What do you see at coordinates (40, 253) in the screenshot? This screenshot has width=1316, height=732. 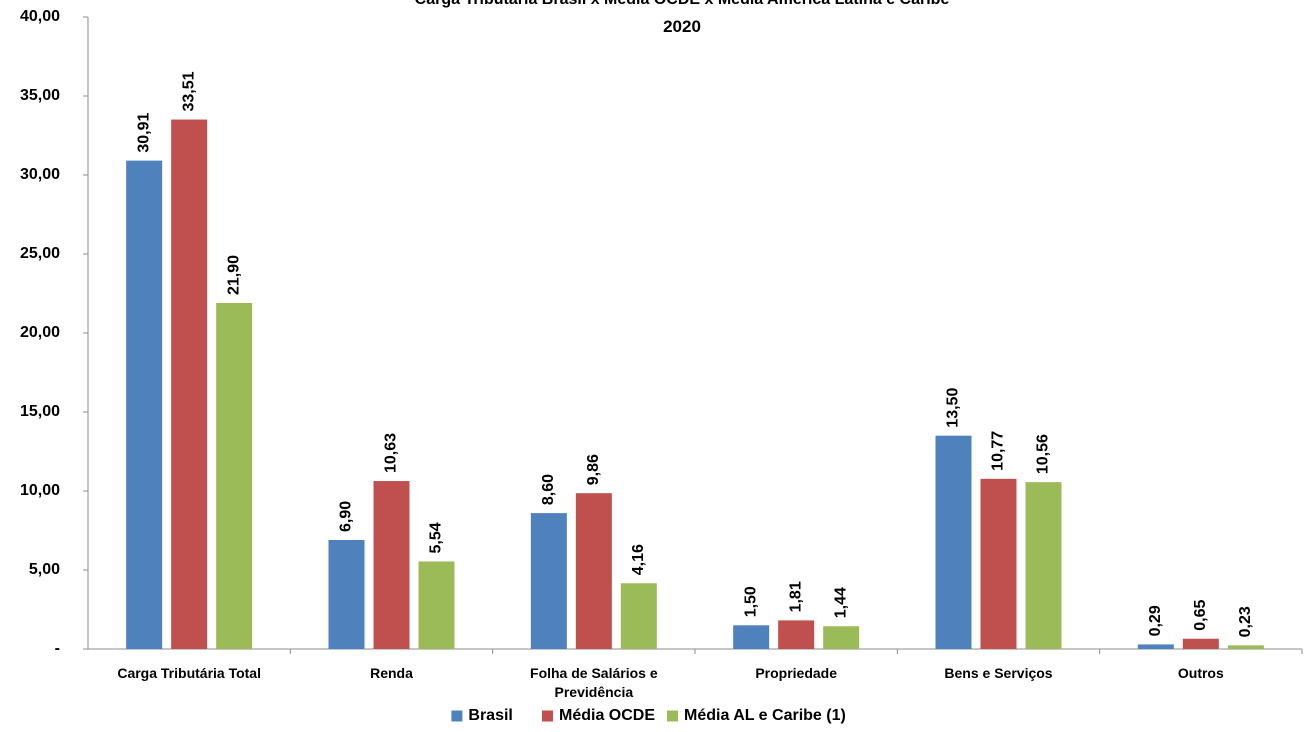 I see `y-tick-label: 25,00` at bounding box center [40, 253].